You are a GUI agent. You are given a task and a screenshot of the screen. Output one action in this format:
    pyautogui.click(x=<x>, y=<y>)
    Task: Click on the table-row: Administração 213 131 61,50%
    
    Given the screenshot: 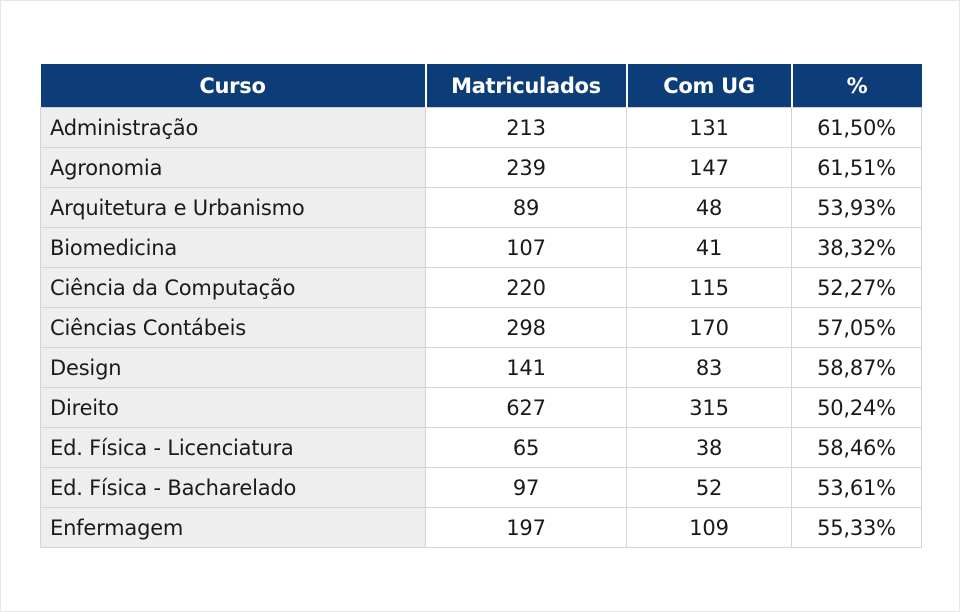 What is the action you would take?
    pyautogui.click(x=481, y=127)
    